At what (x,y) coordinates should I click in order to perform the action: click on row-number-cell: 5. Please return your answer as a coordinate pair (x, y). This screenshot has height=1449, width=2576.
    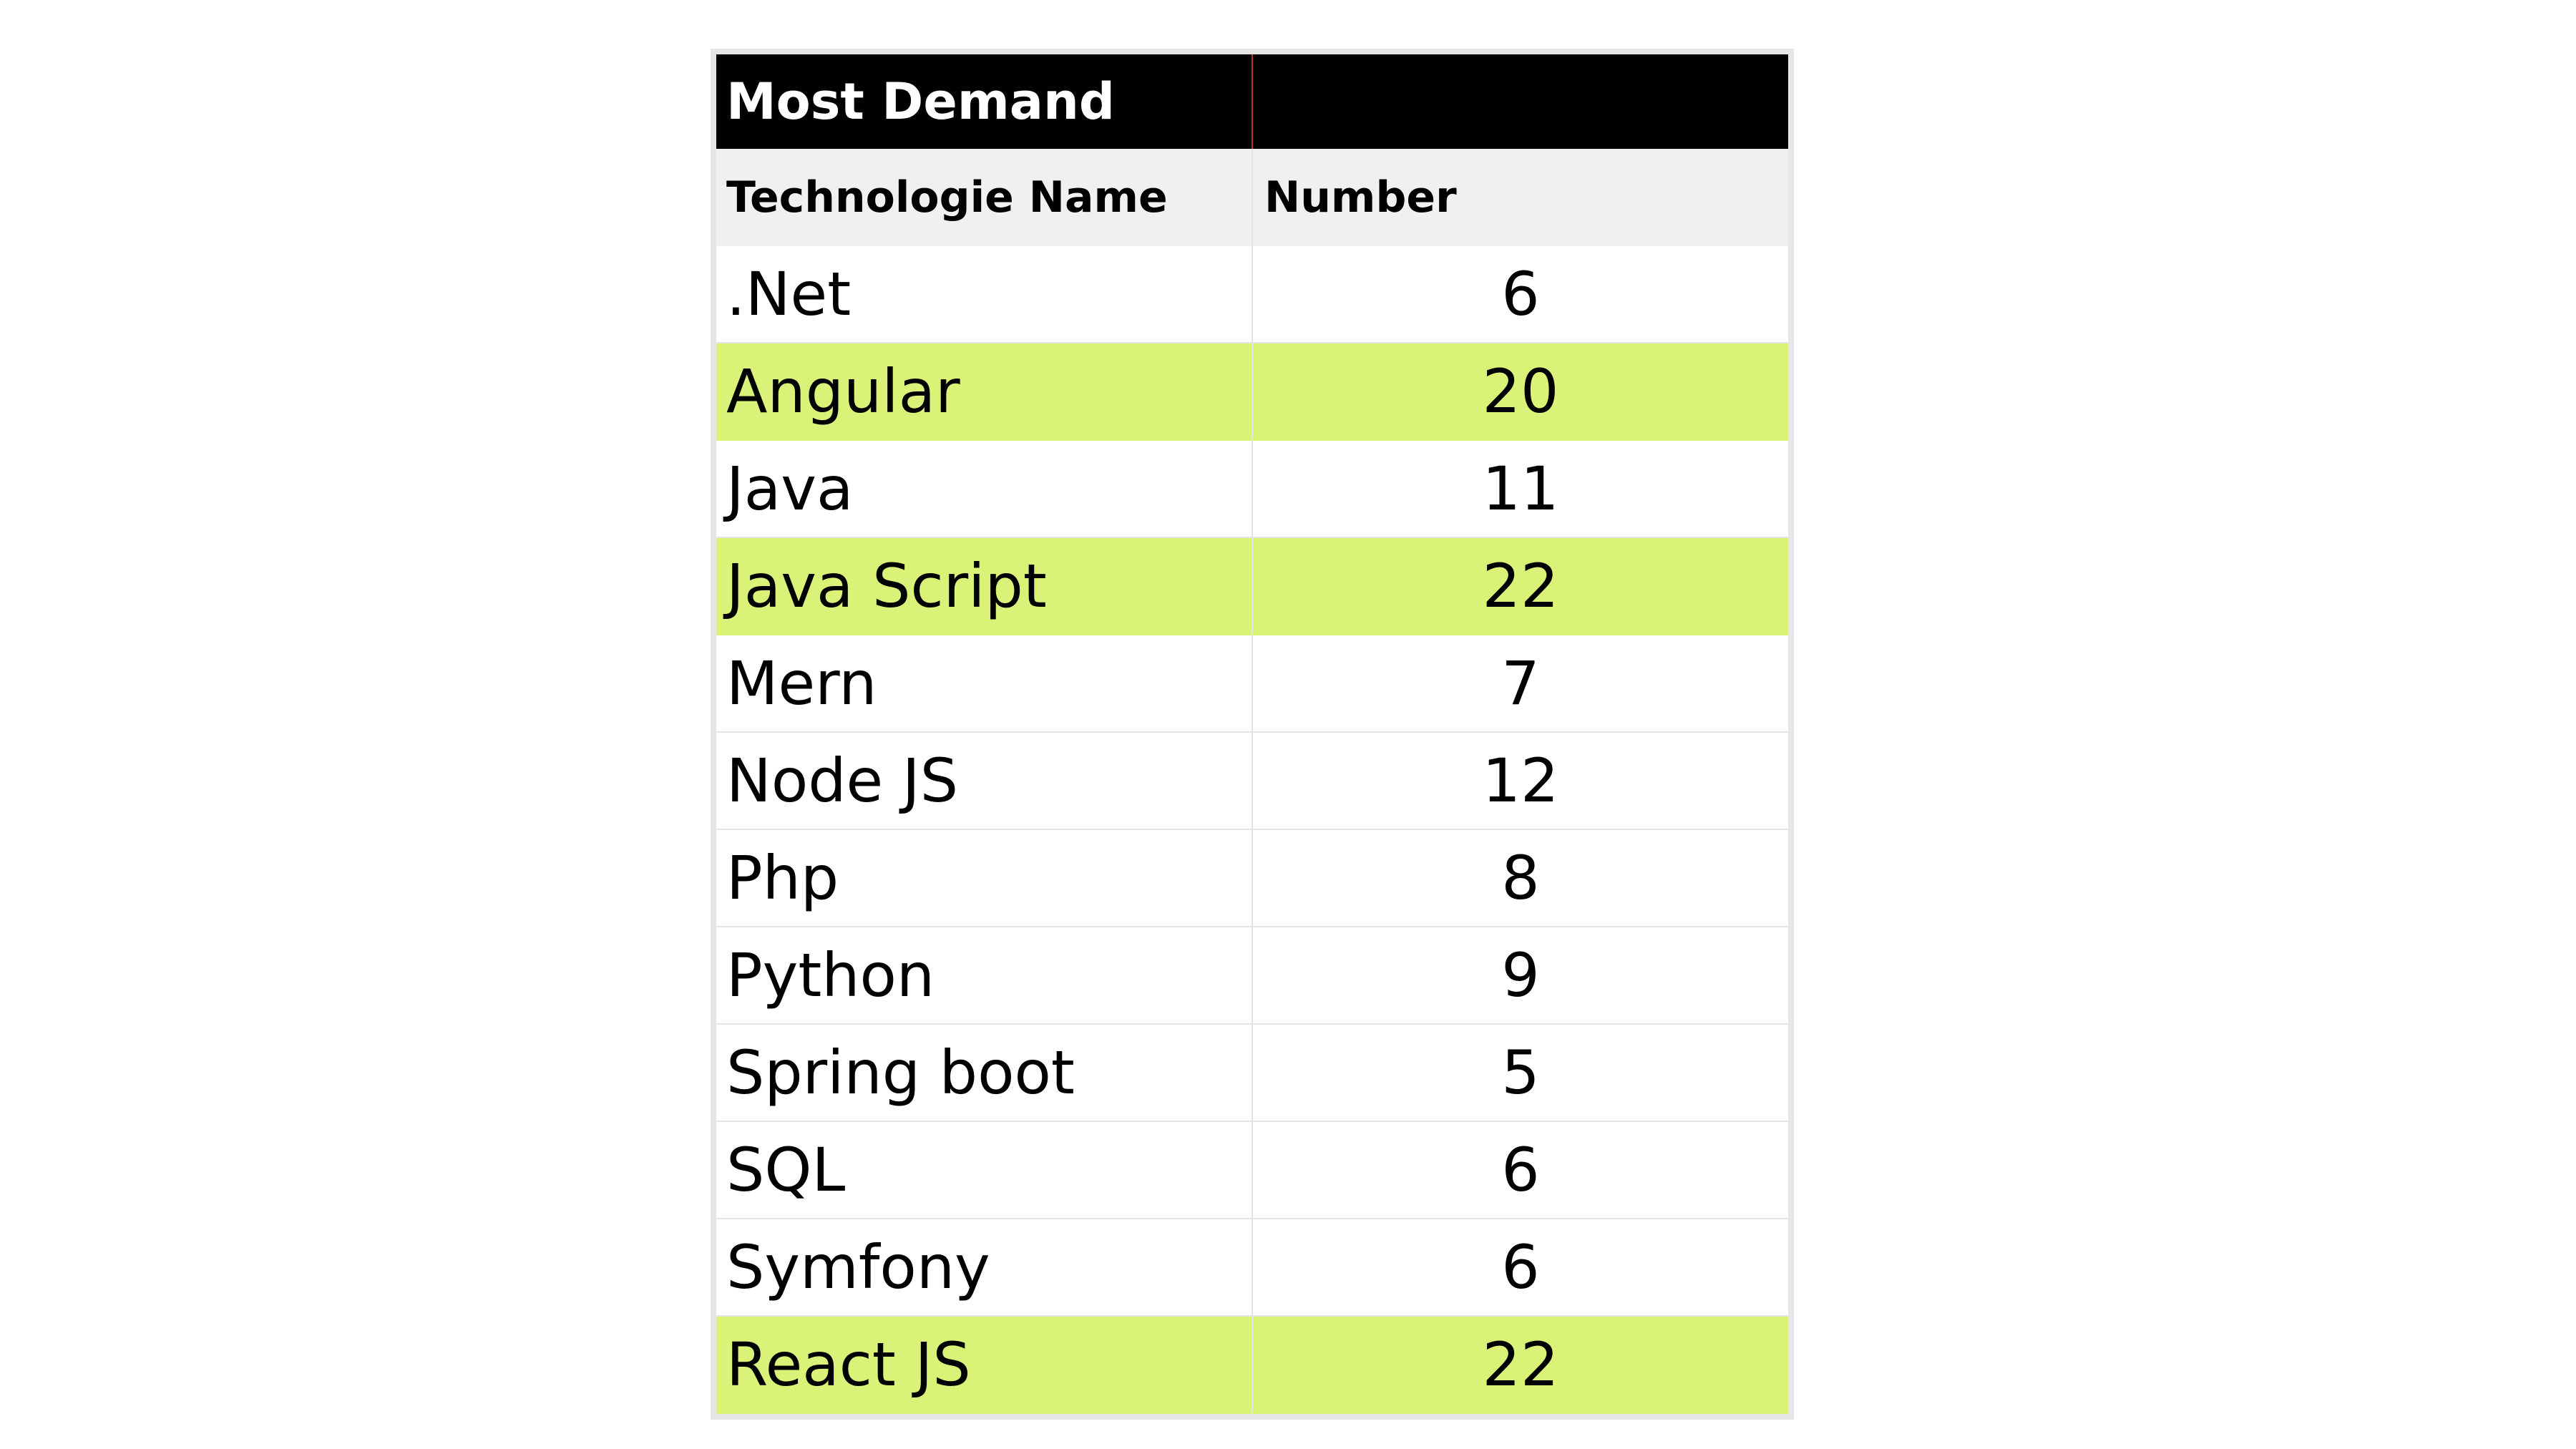
    Looking at the image, I should click on (1520, 1073).